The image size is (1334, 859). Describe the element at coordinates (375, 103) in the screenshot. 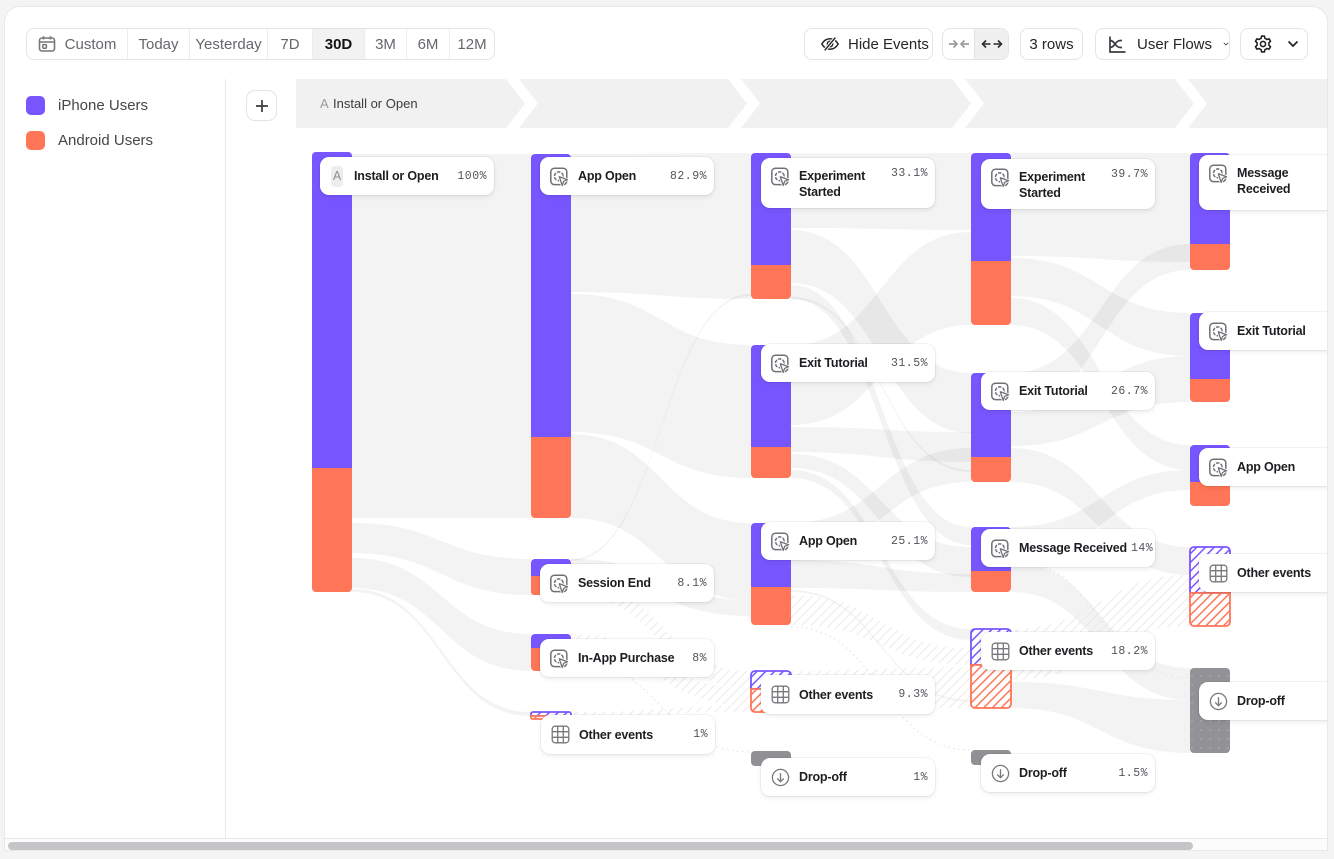

I see `svg-text: Install or Open` at that location.